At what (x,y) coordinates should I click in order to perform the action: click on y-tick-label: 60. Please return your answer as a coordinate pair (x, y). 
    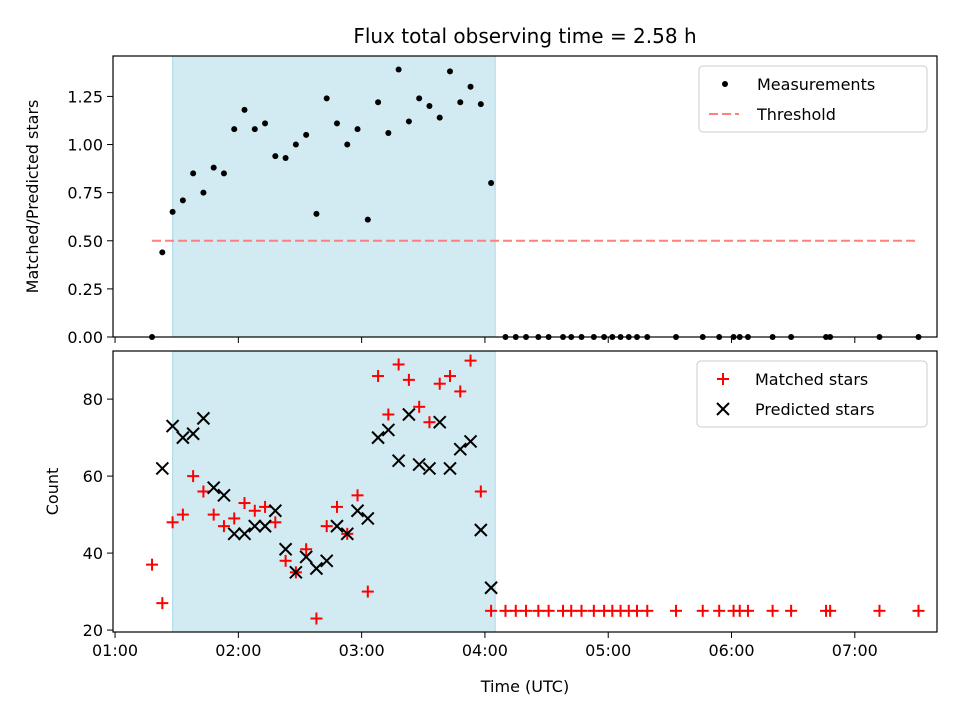
    Looking at the image, I should click on (93, 476).